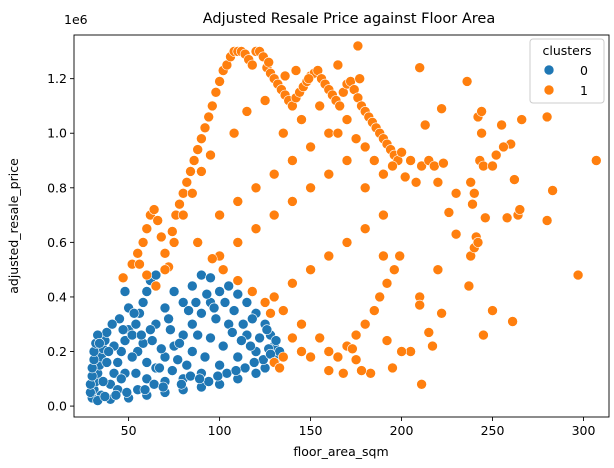  I want to click on legend-title: clusters, so click(566, 50).